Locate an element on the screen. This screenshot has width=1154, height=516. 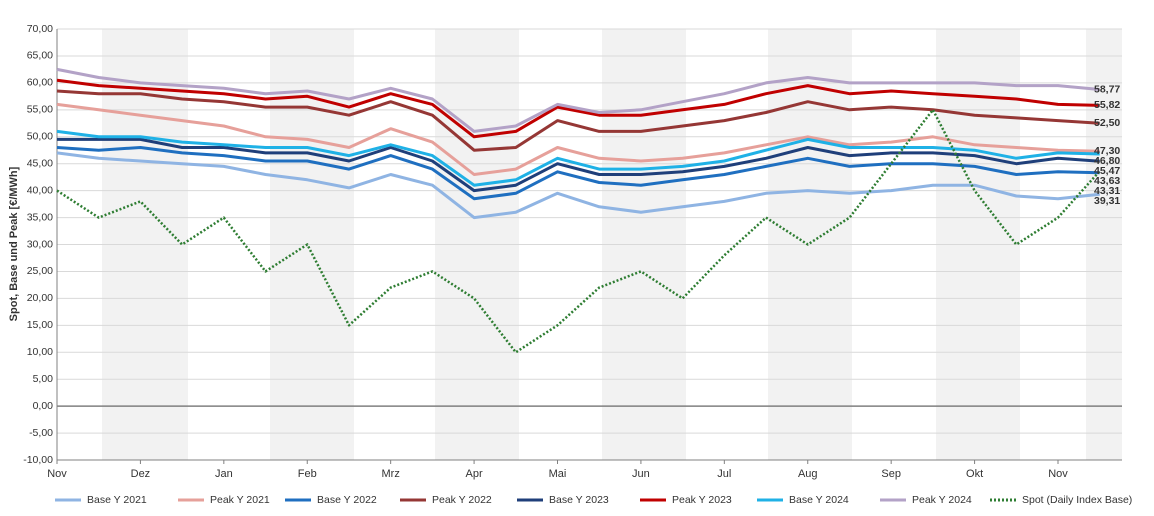
y-tick-label: 60,00 is located at coordinates (40, 83).